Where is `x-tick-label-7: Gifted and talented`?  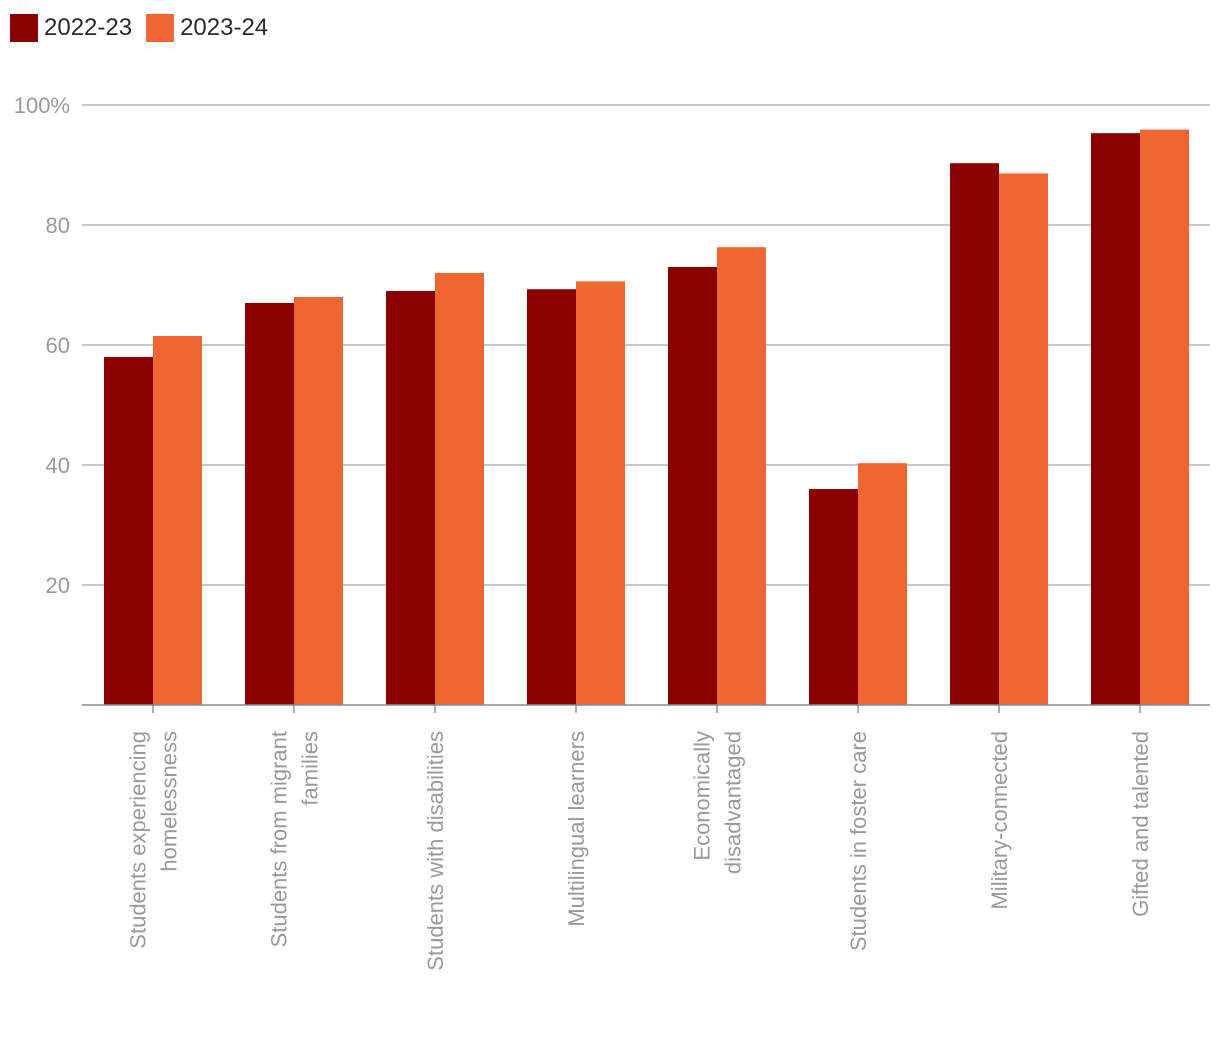 x-tick-label-7: Gifted and talented is located at coordinates (1140, 824).